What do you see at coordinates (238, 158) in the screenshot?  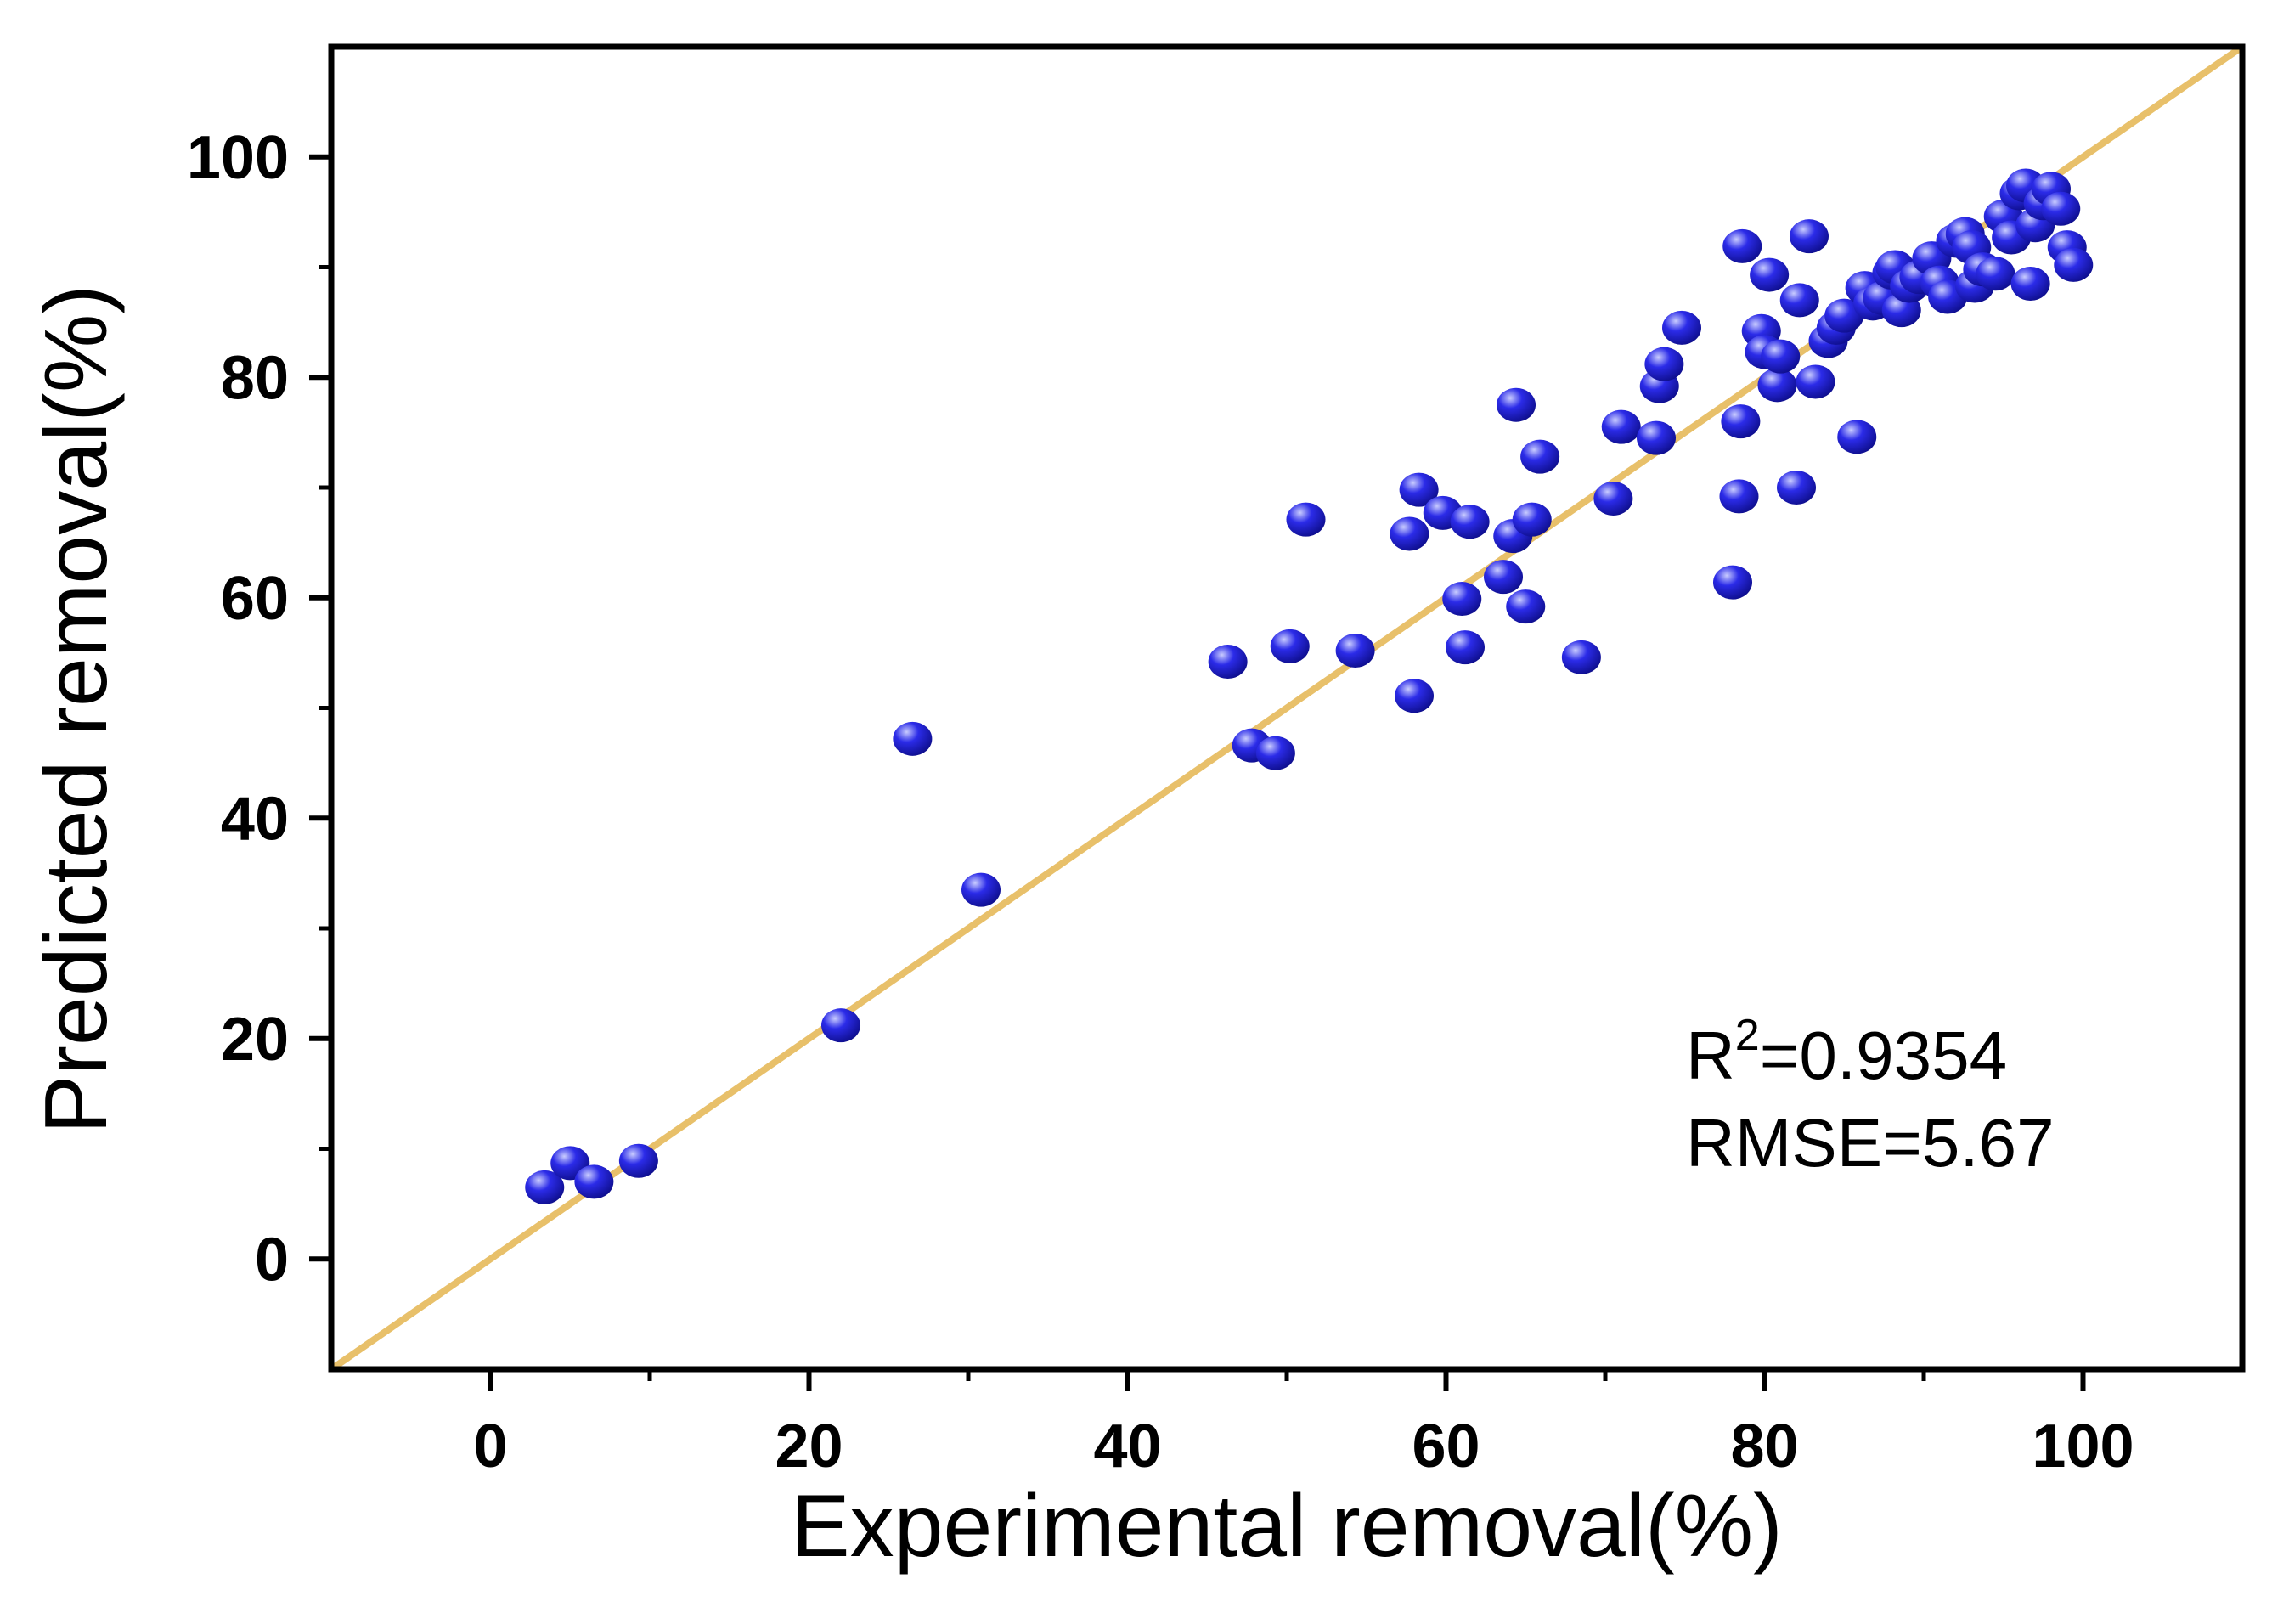 I see `y-tick-label: 100` at bounding box center [238, 158].